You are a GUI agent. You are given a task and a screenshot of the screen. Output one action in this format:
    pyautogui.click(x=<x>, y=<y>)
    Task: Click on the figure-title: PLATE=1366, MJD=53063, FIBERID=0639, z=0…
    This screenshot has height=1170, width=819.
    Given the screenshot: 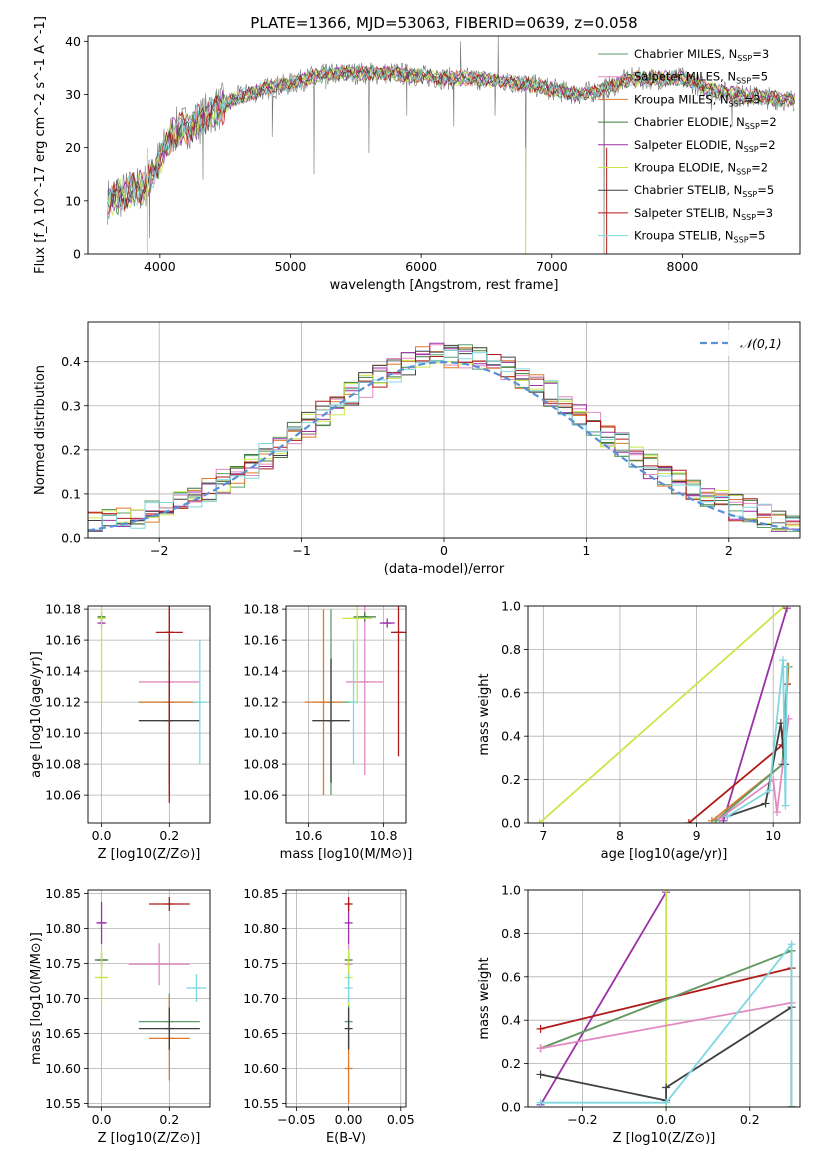 What is the action you would take?
    pyautogui.click(x=443, y=23)
    